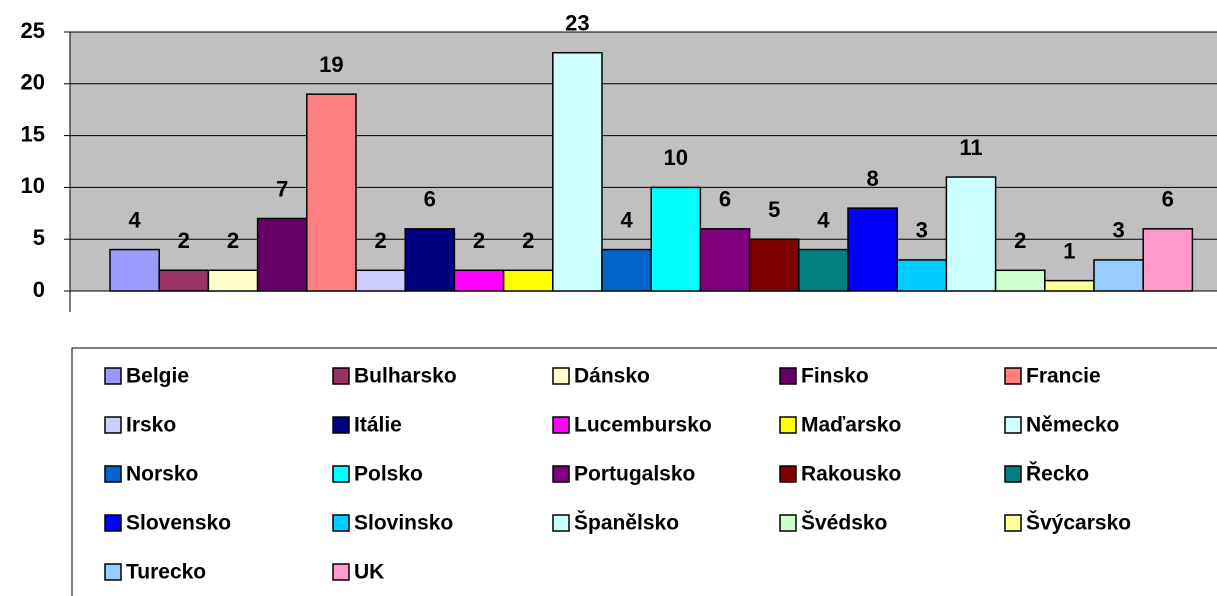 The image size is (1217, 596). Describe the element at coordinates (626, 523) in the screenshot. I see `legend-label: Španělsko` at that location.